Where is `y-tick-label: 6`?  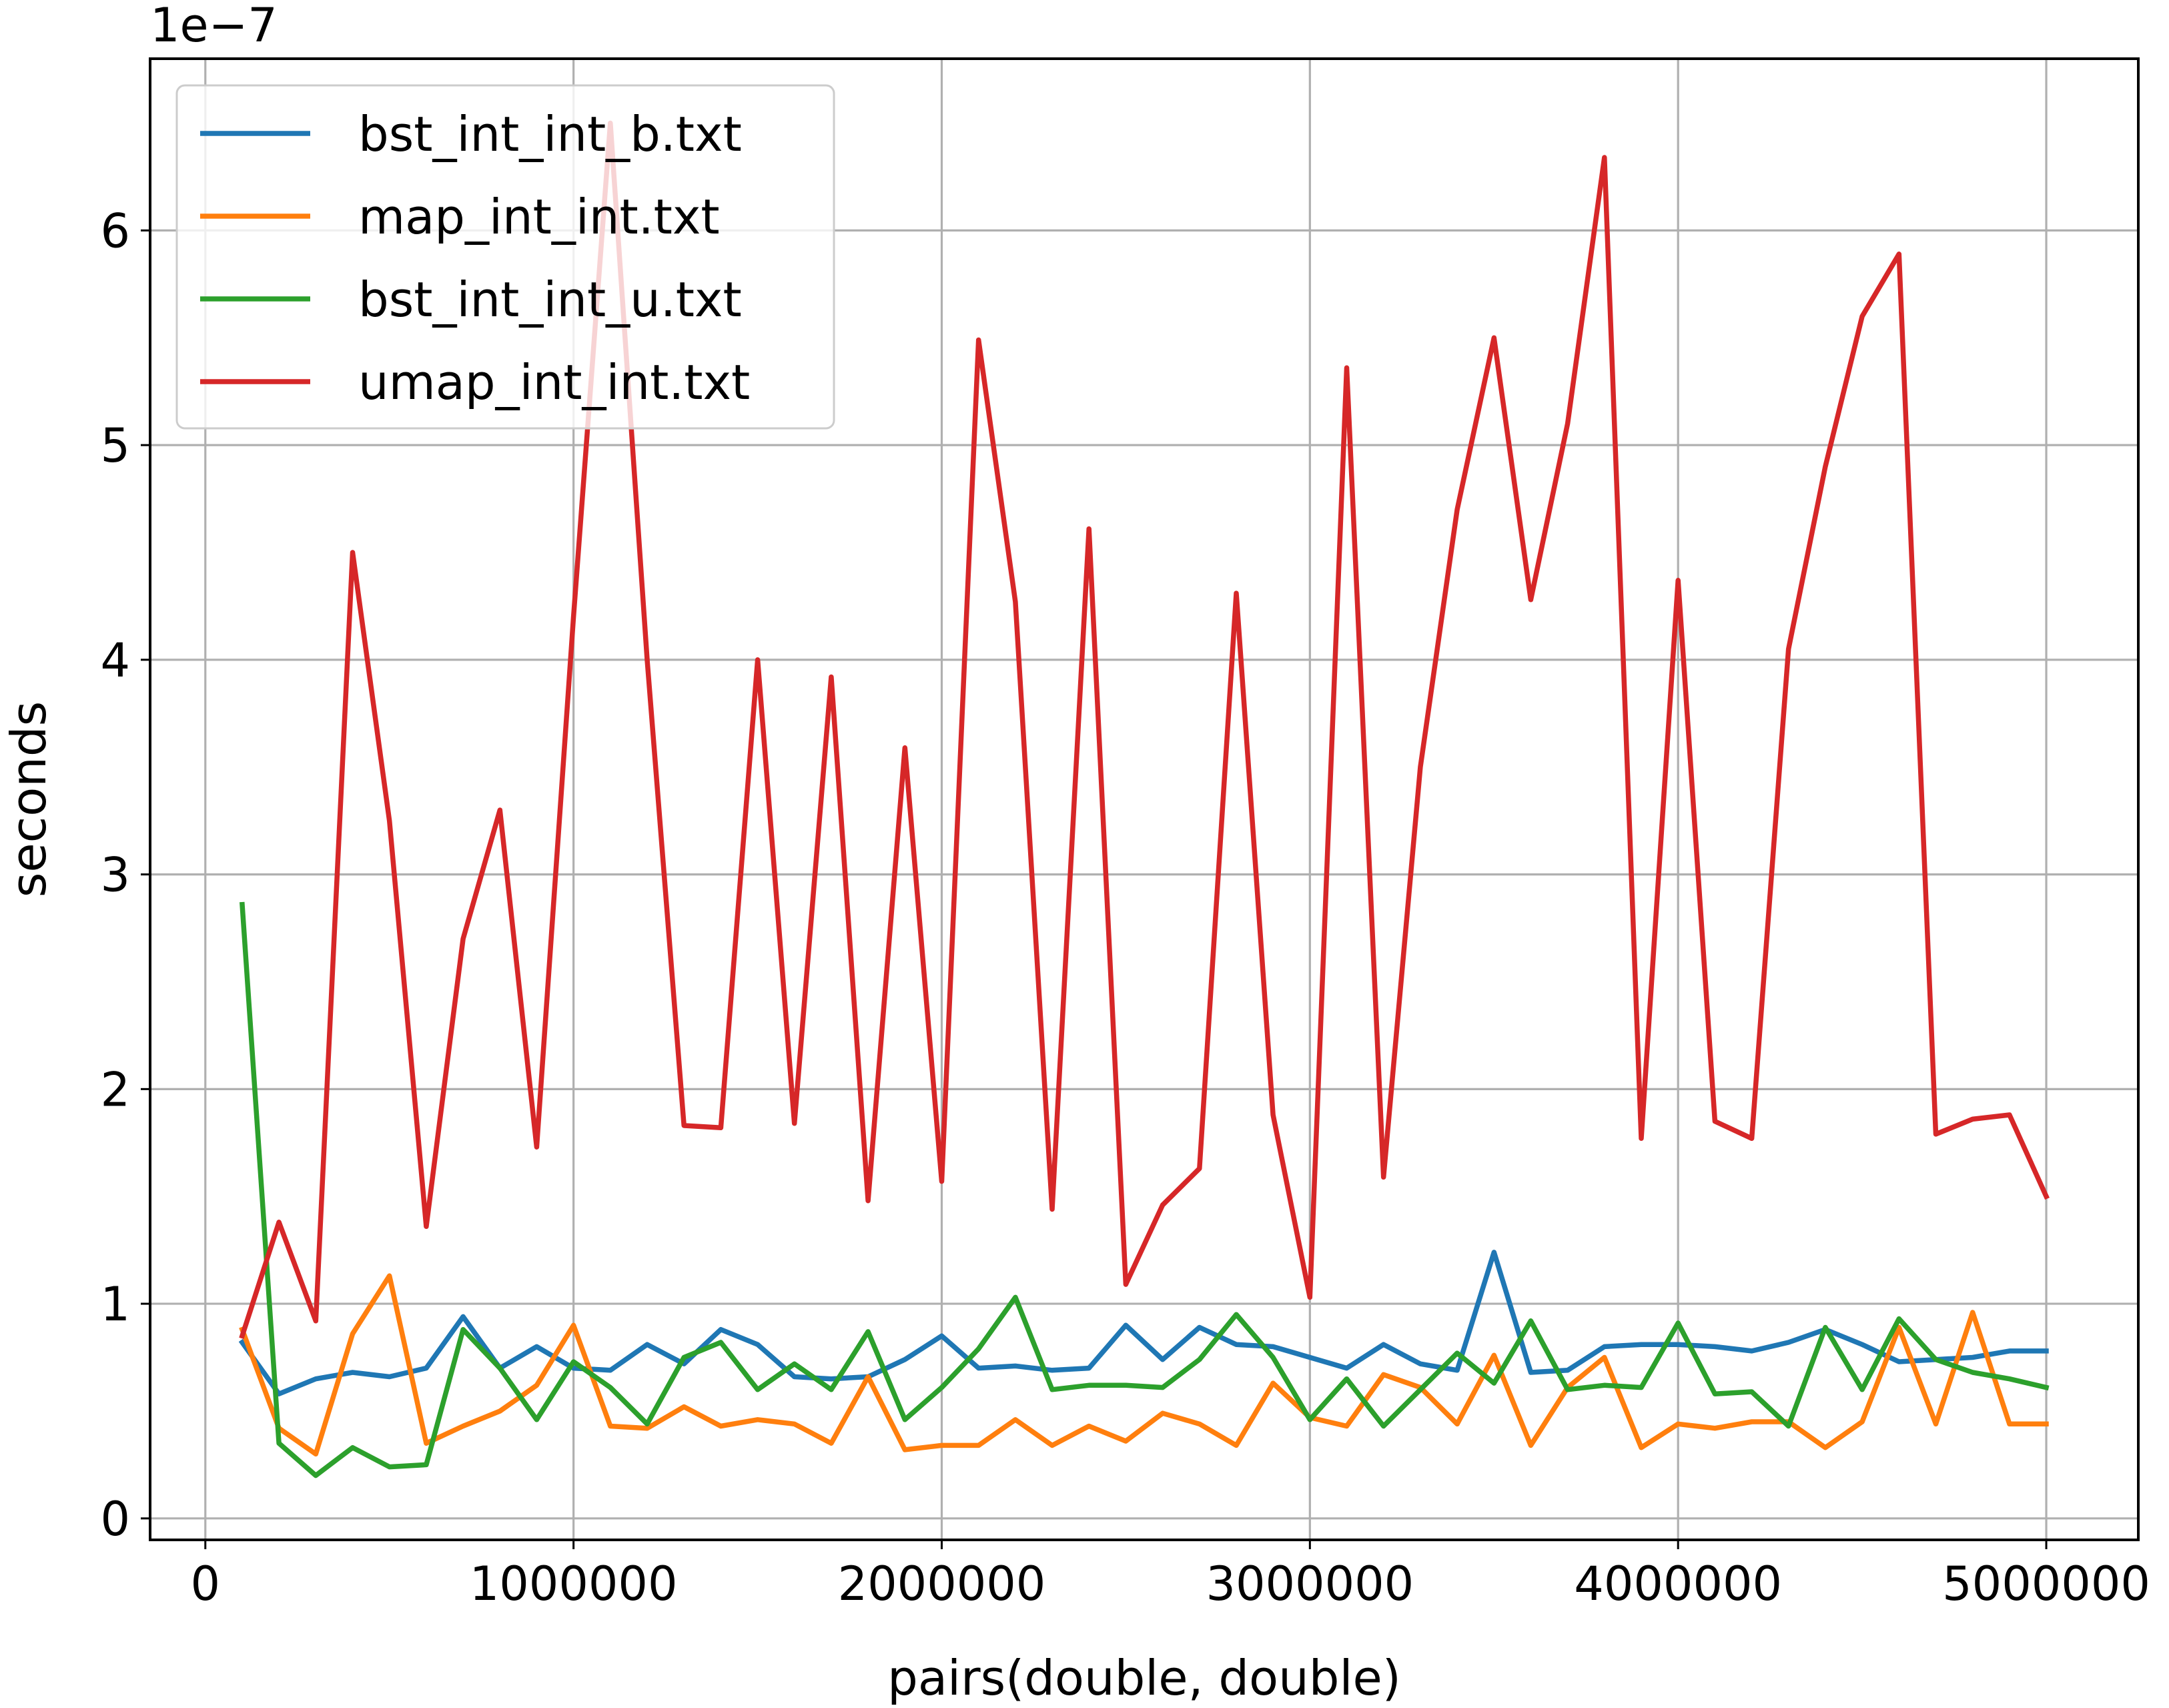
y-tick-label: 6 is located at coordinates (115, 231).